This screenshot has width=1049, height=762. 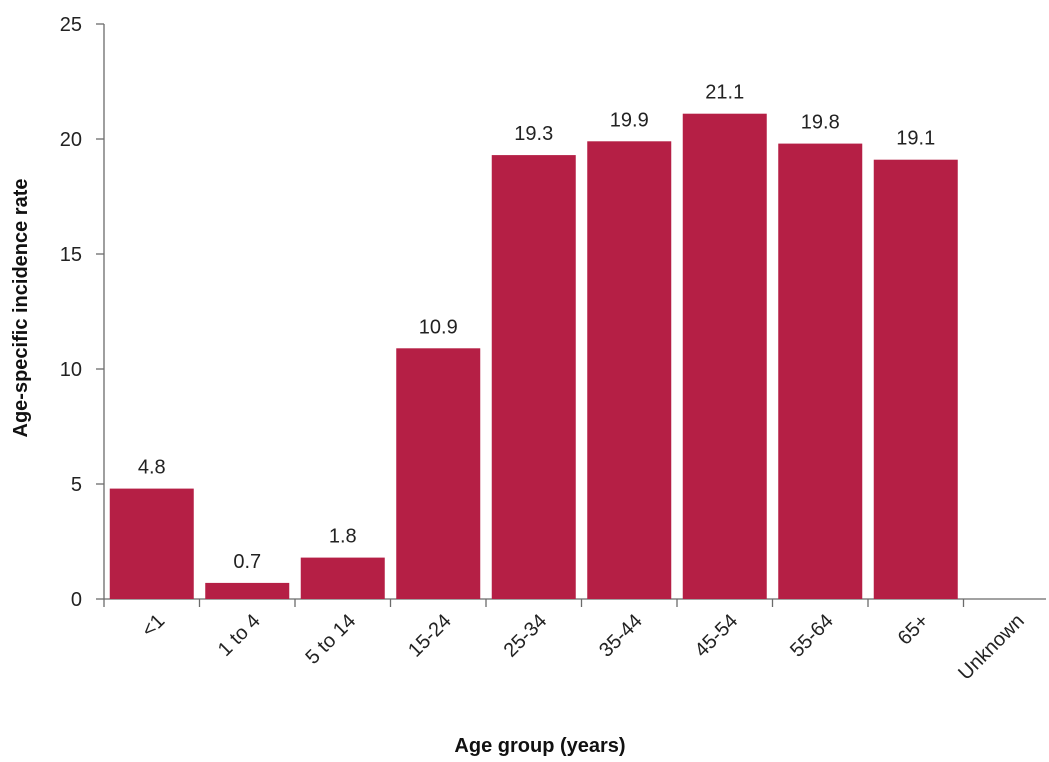 What do you see at coordinates (991, 647) in the screenshot?
I see `x-tick-label: Unknown` at bounding box center [991, 647].